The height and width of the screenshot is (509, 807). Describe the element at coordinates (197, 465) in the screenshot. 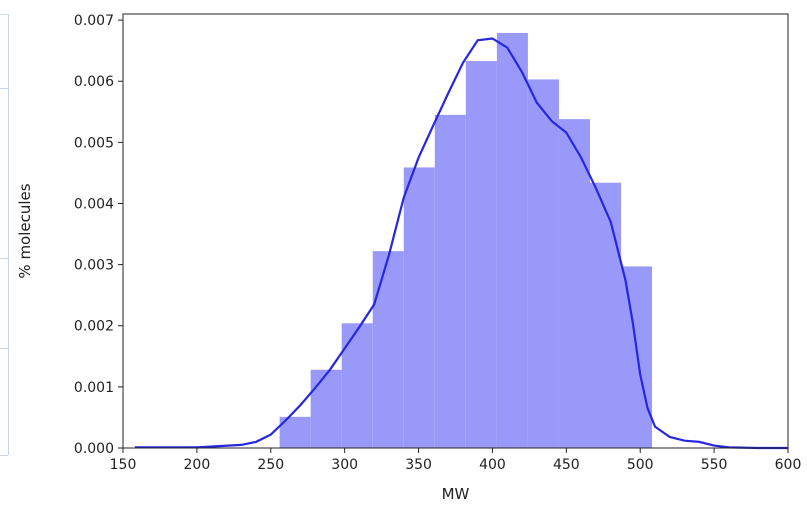

I see `x-tick-label: 200` at that location.